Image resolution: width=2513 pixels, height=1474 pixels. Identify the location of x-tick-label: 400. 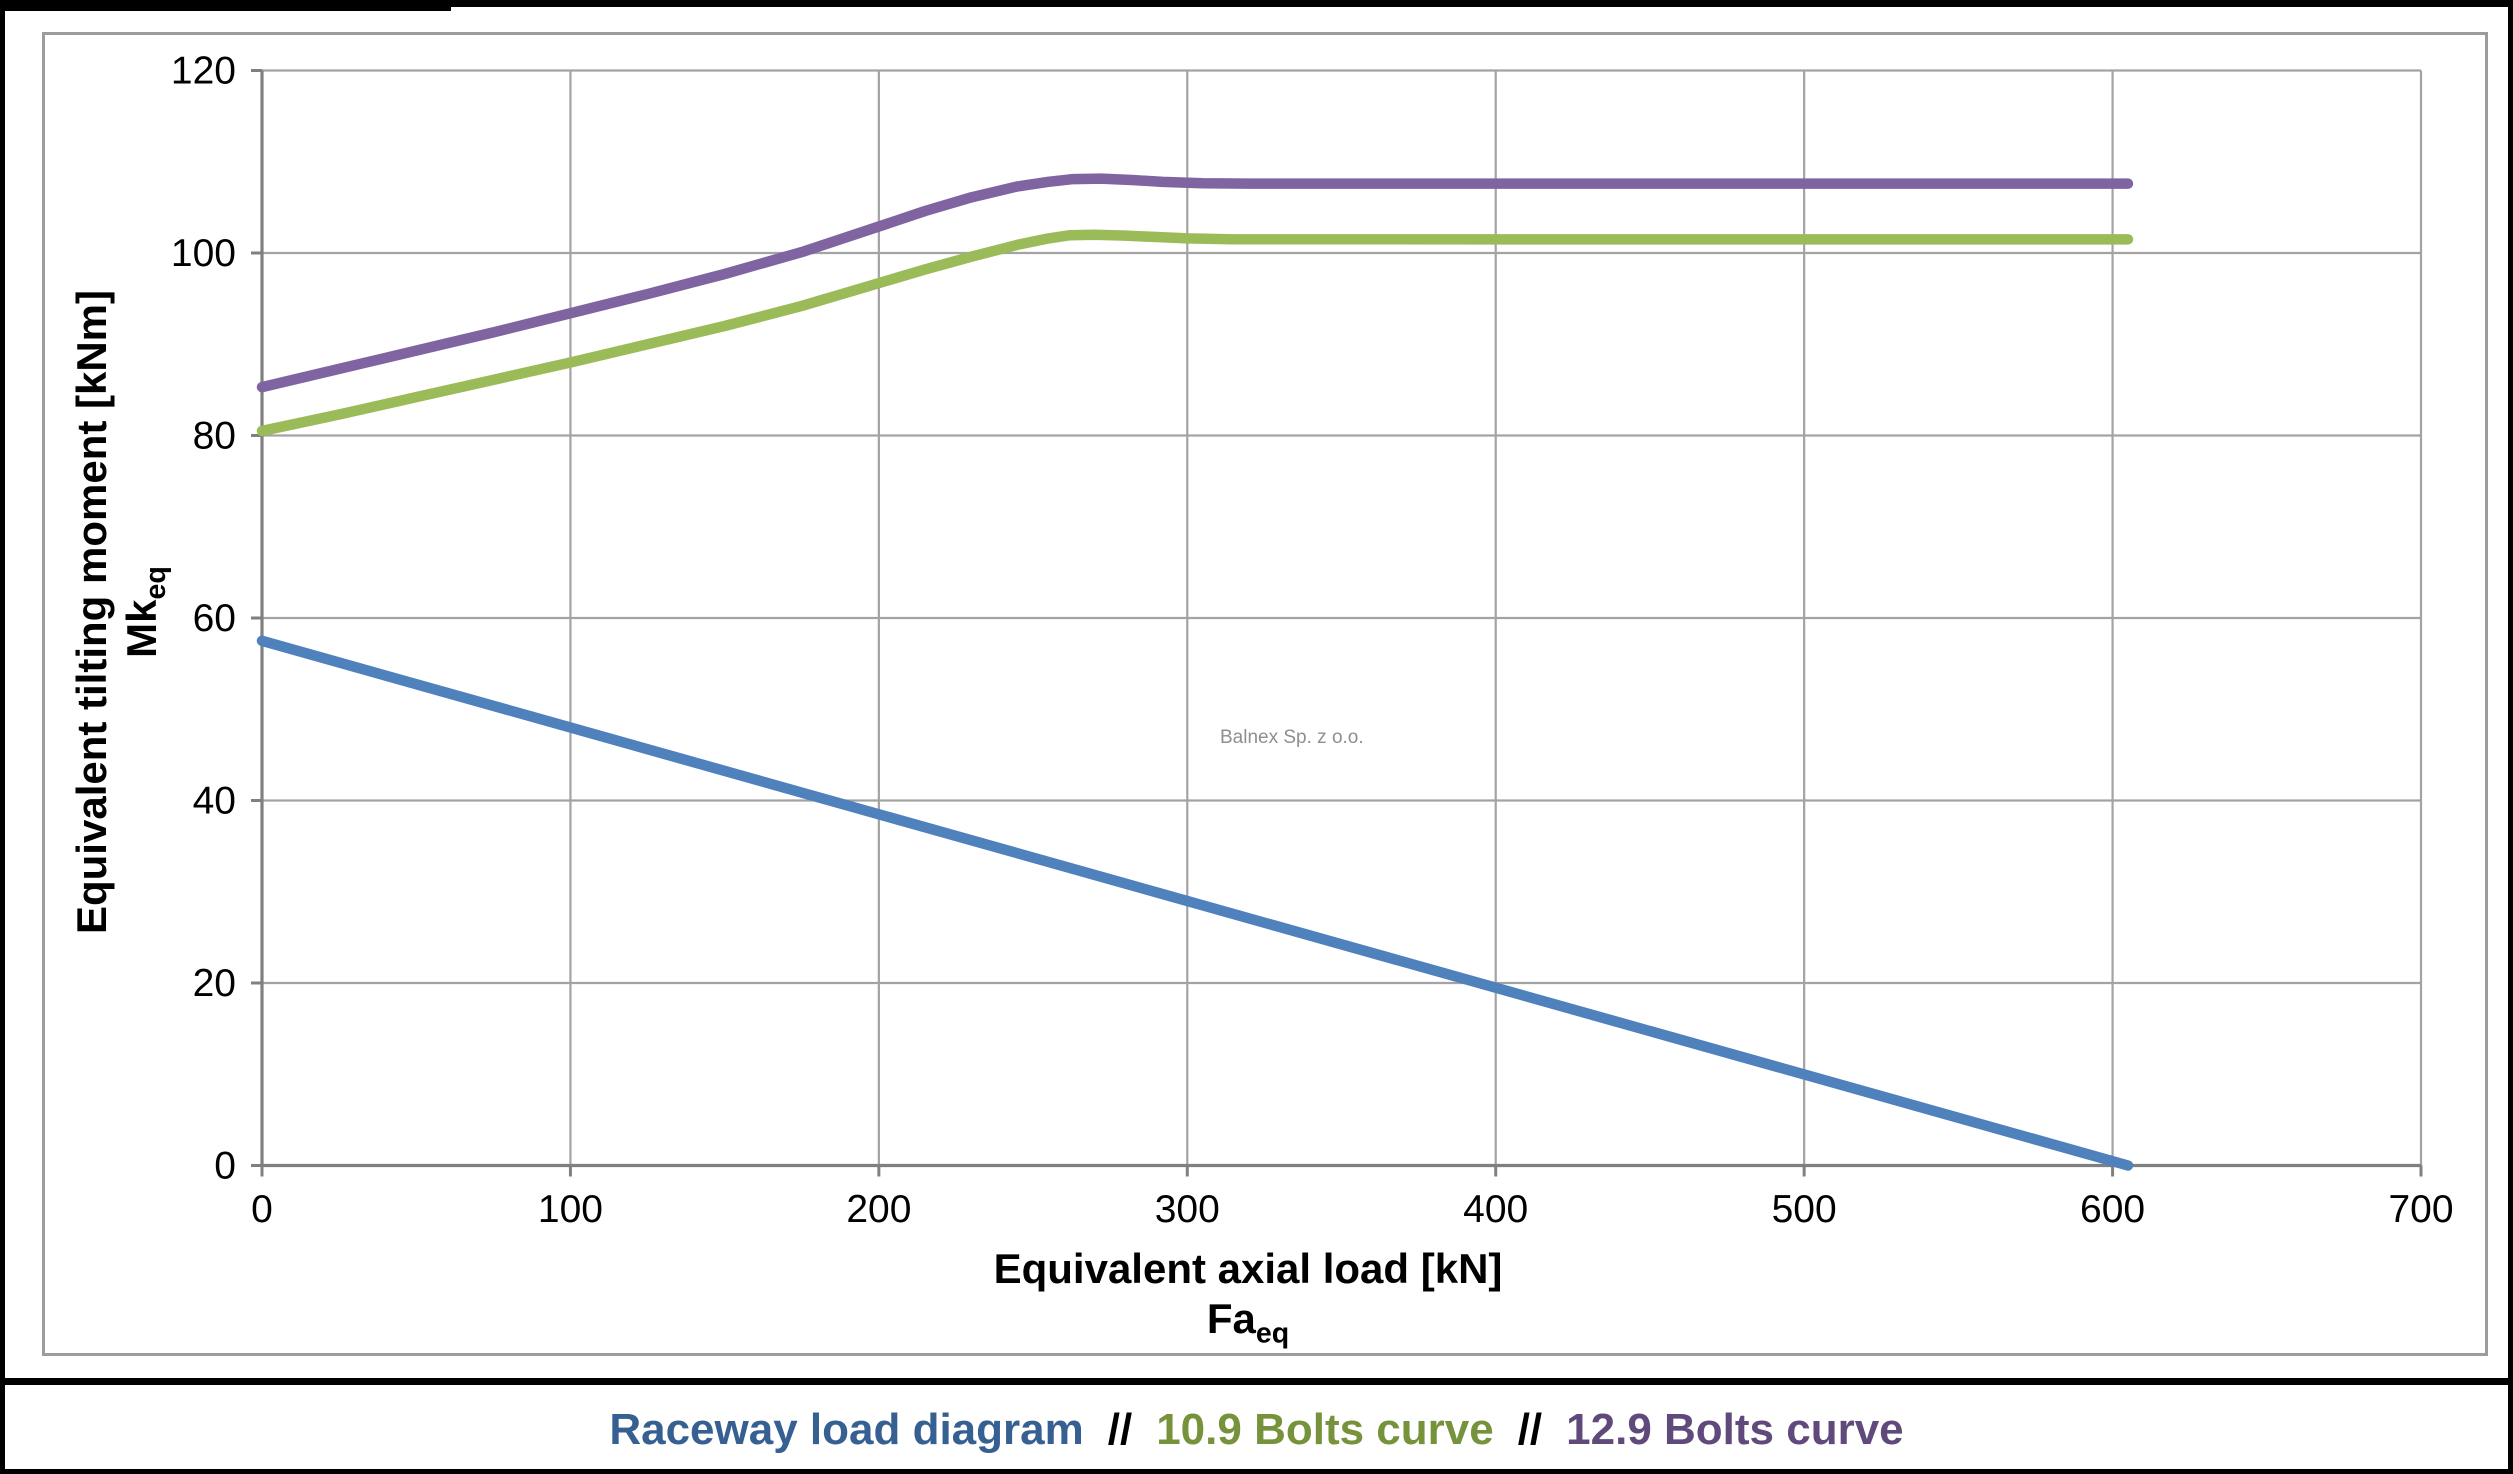
(1495, 1209).